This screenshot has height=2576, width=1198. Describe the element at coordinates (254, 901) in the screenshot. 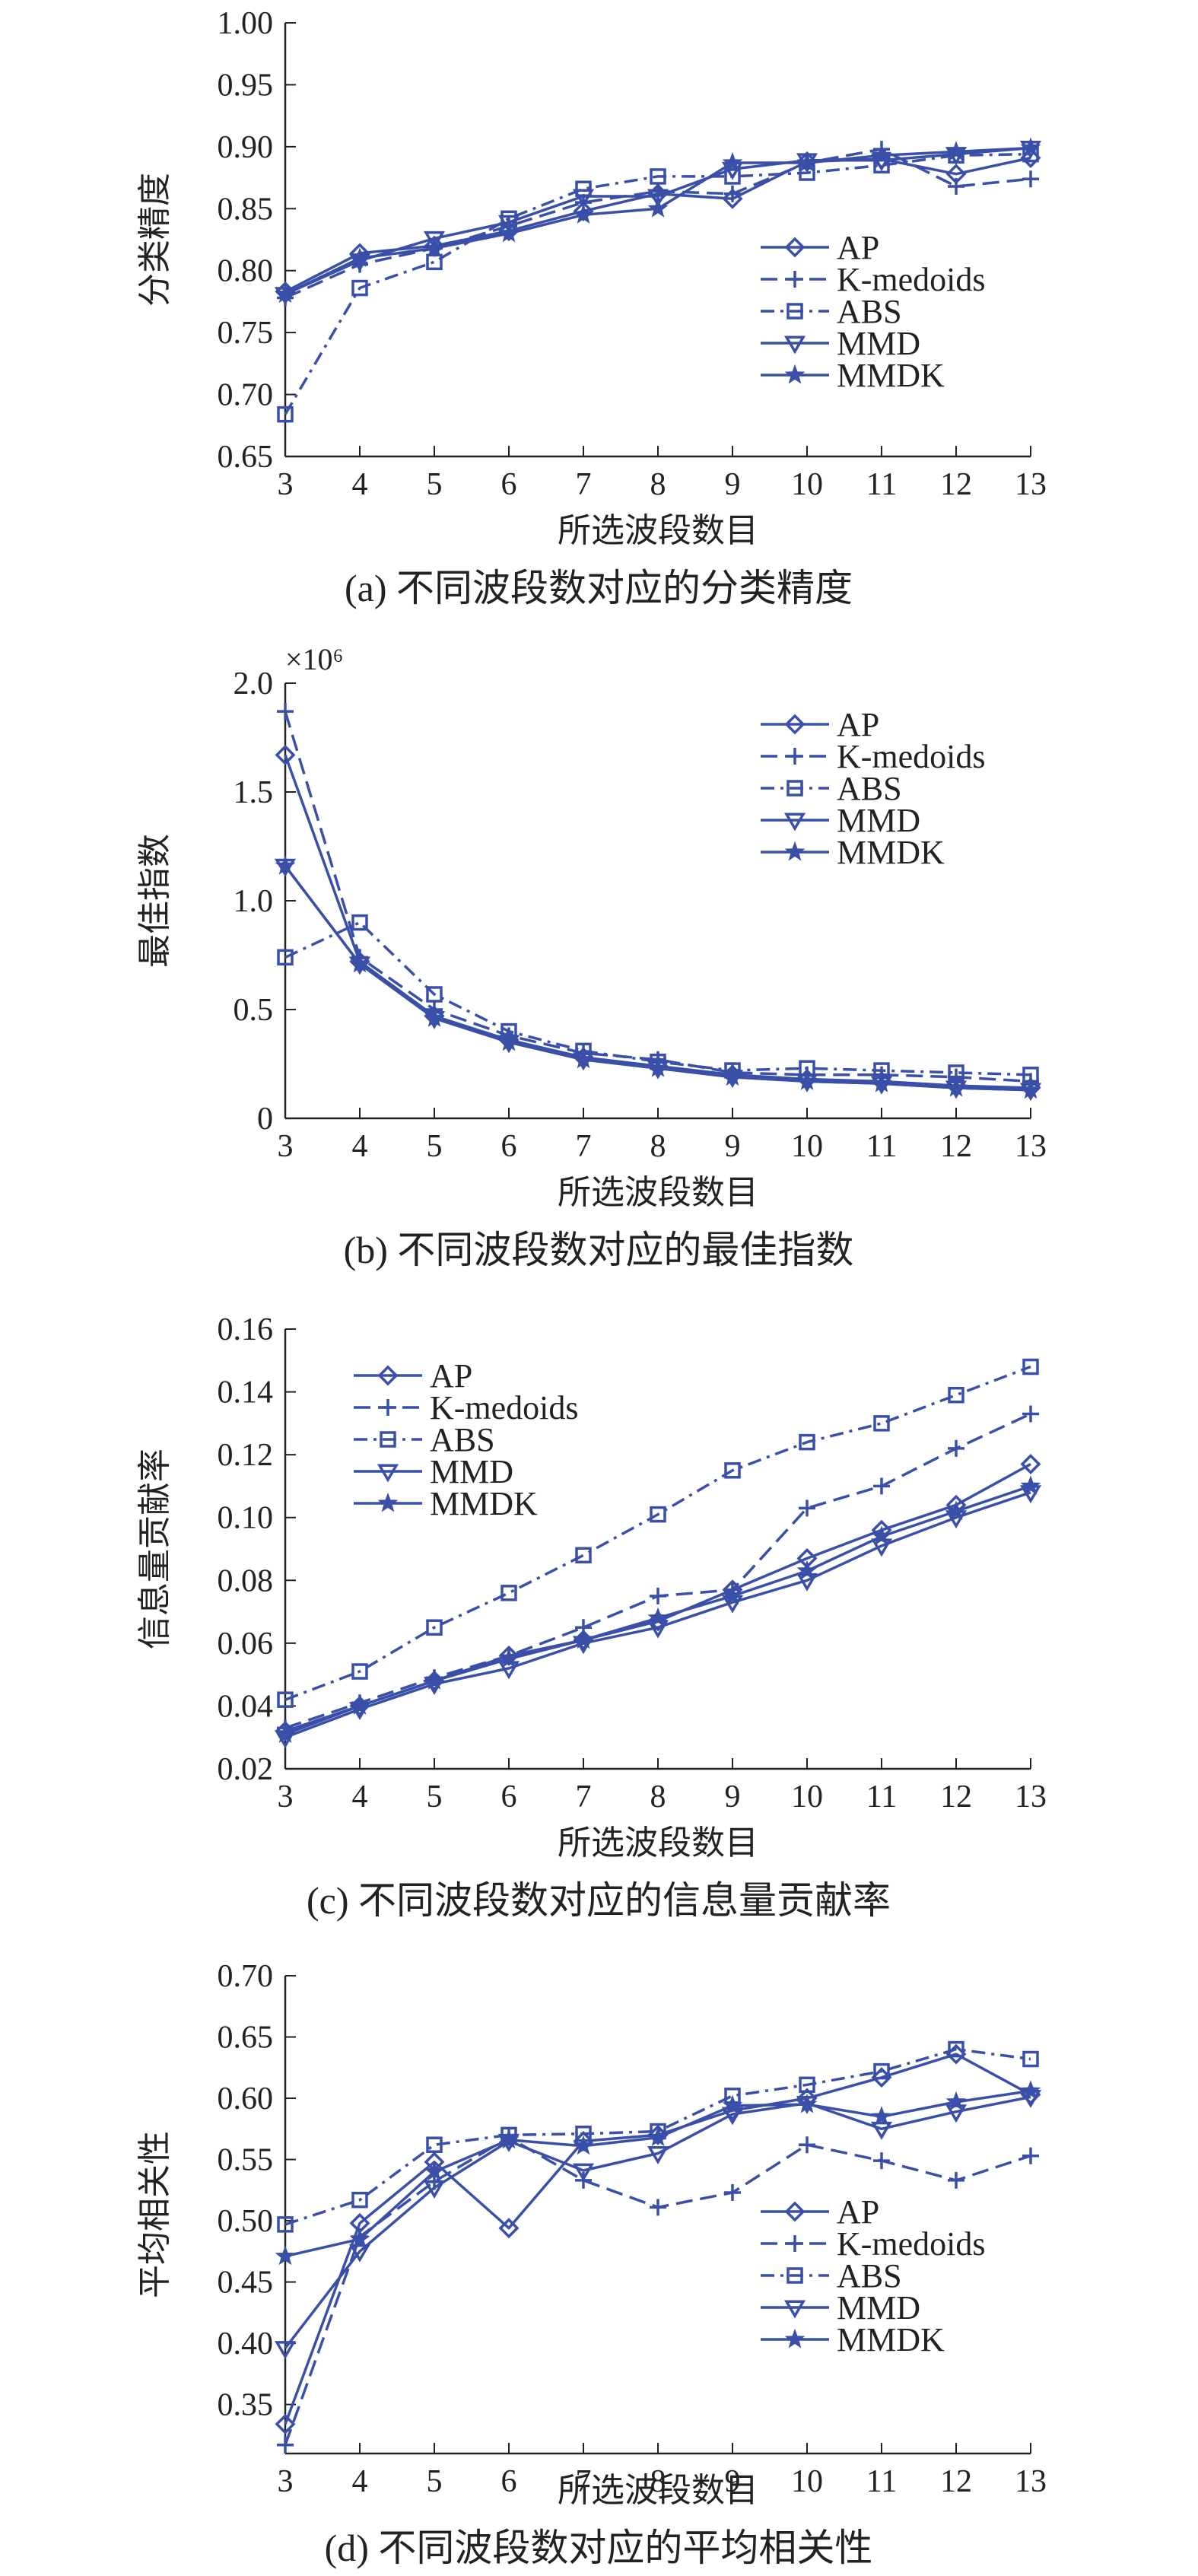

I see `y-tick-label: 1.0` at that location.